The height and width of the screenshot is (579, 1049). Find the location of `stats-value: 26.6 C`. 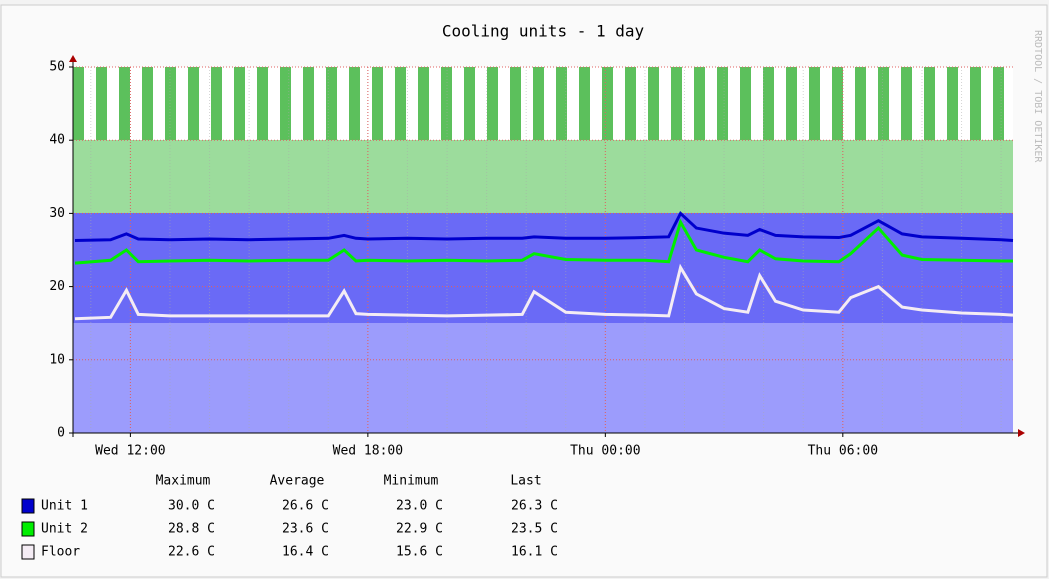

stats-value: 26.6 C is located at coordinates (305, 506).